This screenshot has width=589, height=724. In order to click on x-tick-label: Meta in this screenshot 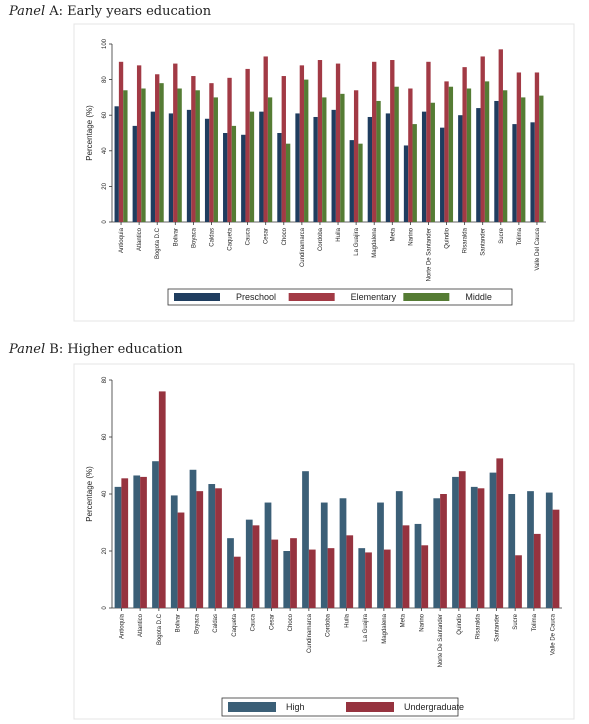, I will do `click(404, 620)`.